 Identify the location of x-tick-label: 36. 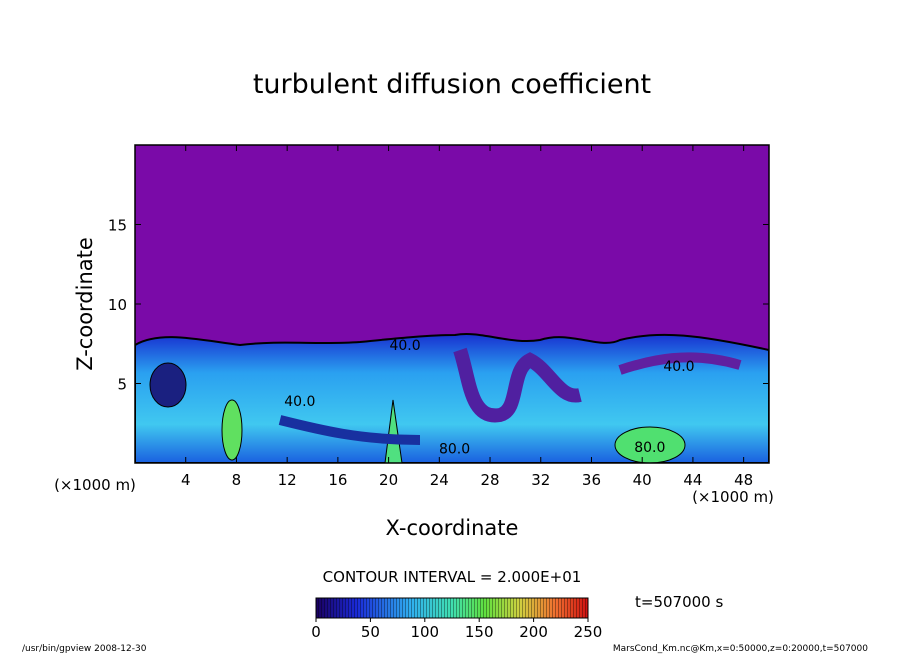
(591, 480).